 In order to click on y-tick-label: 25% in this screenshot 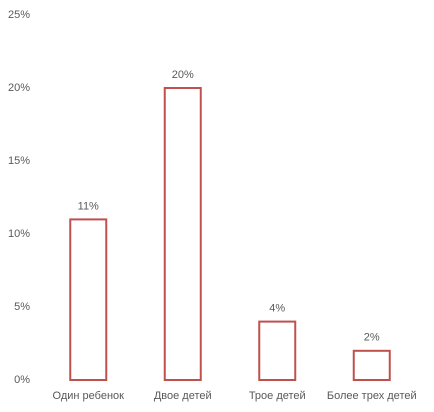, I will do `click(19, 15)`.